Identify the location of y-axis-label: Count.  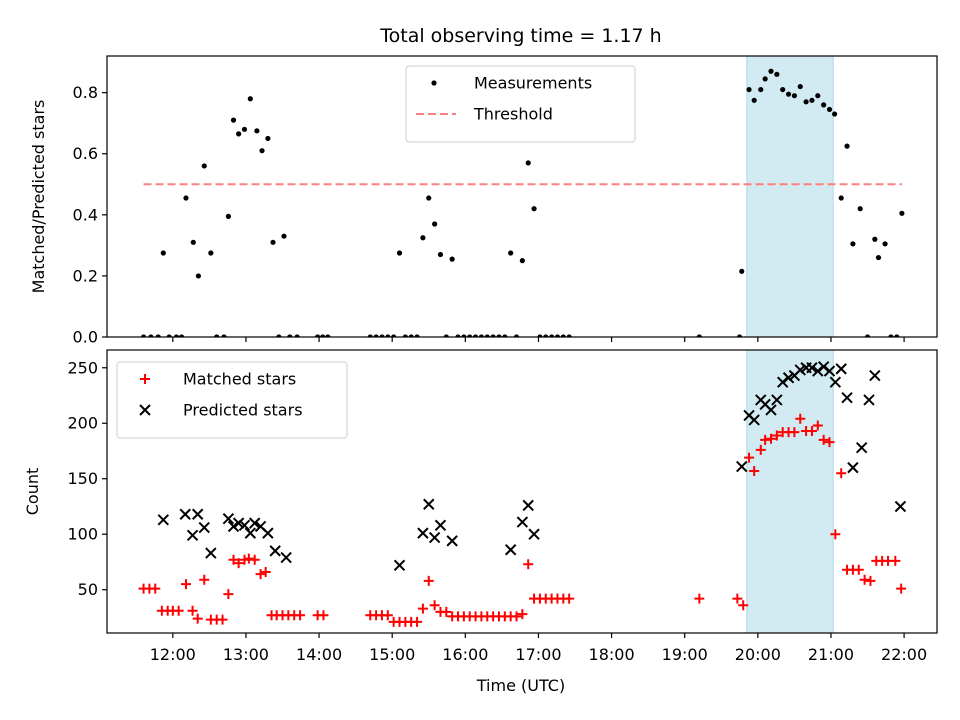
(32, 492).